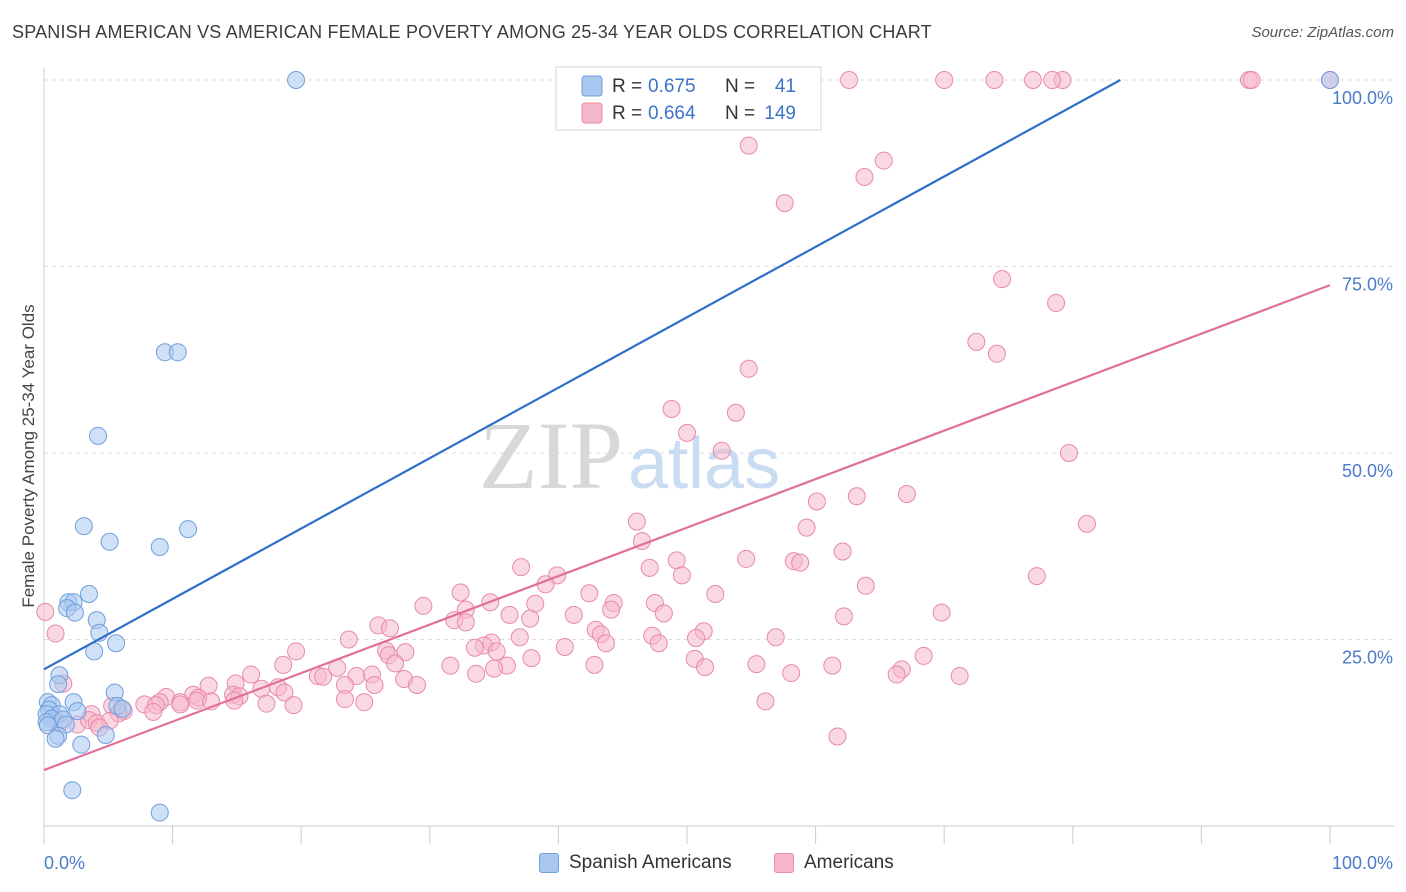 The height and width of the screenshot is (892, 1406). What do you see at coordinates (688, 98) in the screenshot?
I see `stats-legend: R = 0.675 N = 41 R = 0.664 N = 149` at bounding box center [688, 98].